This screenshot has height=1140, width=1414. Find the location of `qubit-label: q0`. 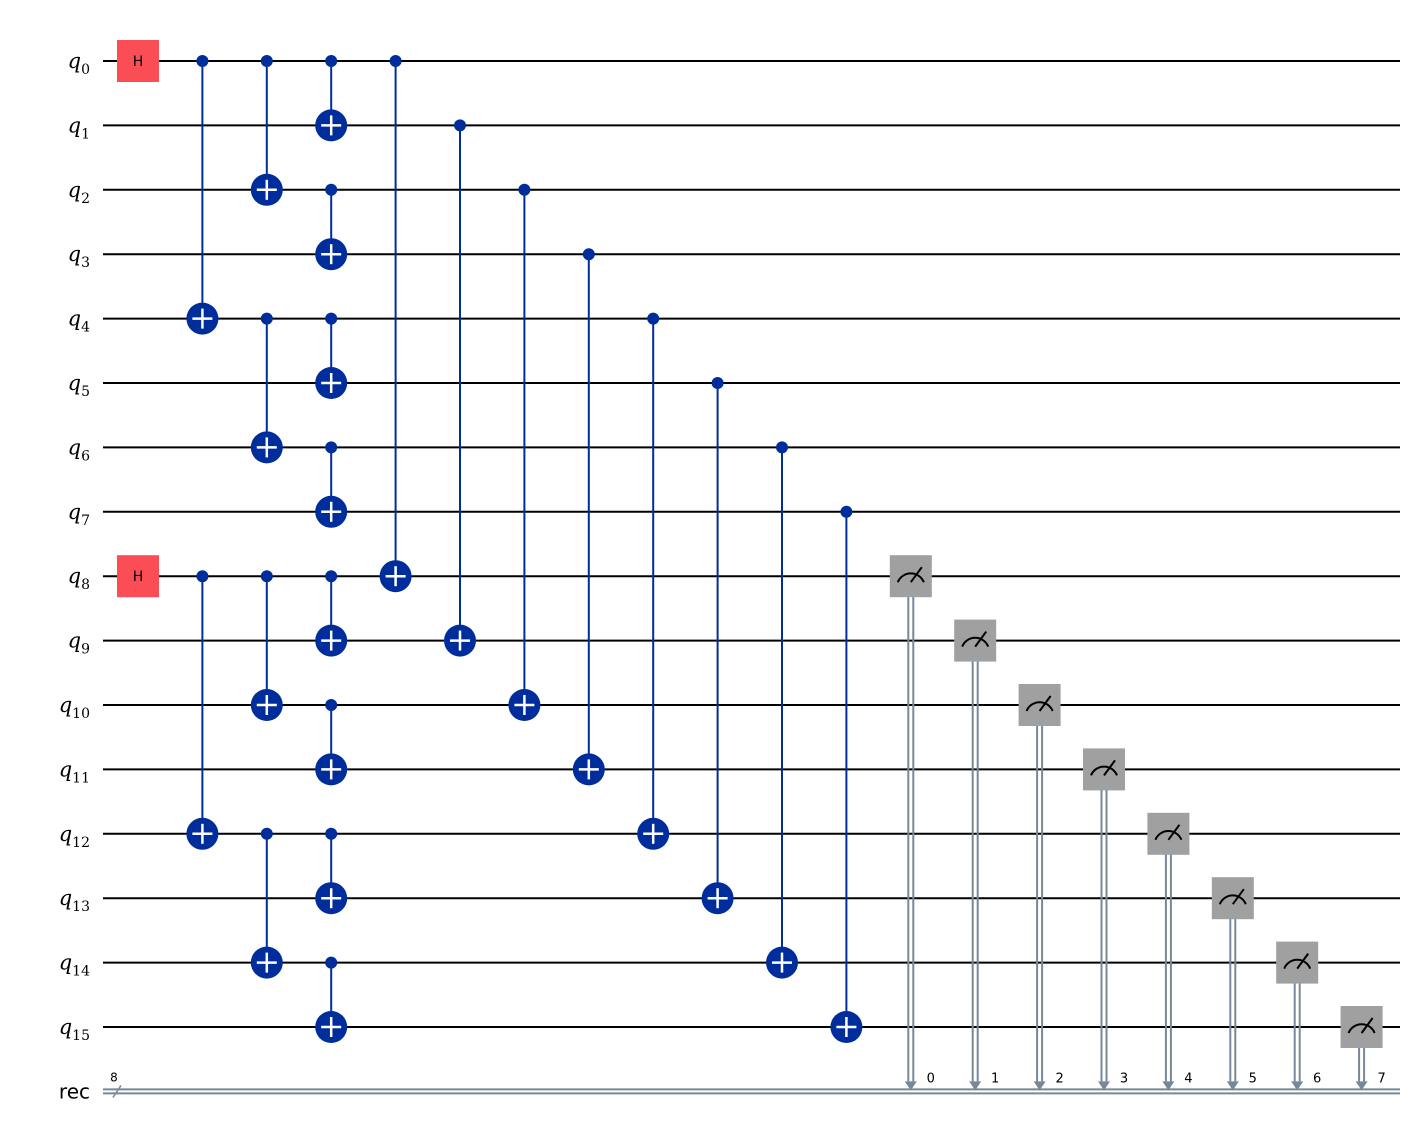

qubit-label: q0 is located at coordinates (79, 63).